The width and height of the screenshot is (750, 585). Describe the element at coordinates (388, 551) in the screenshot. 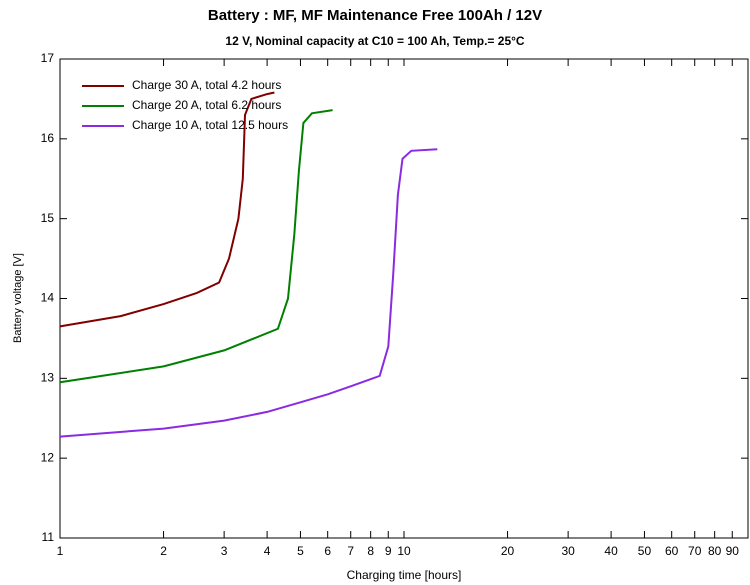

I see `x-tick-label: 9` at that location.